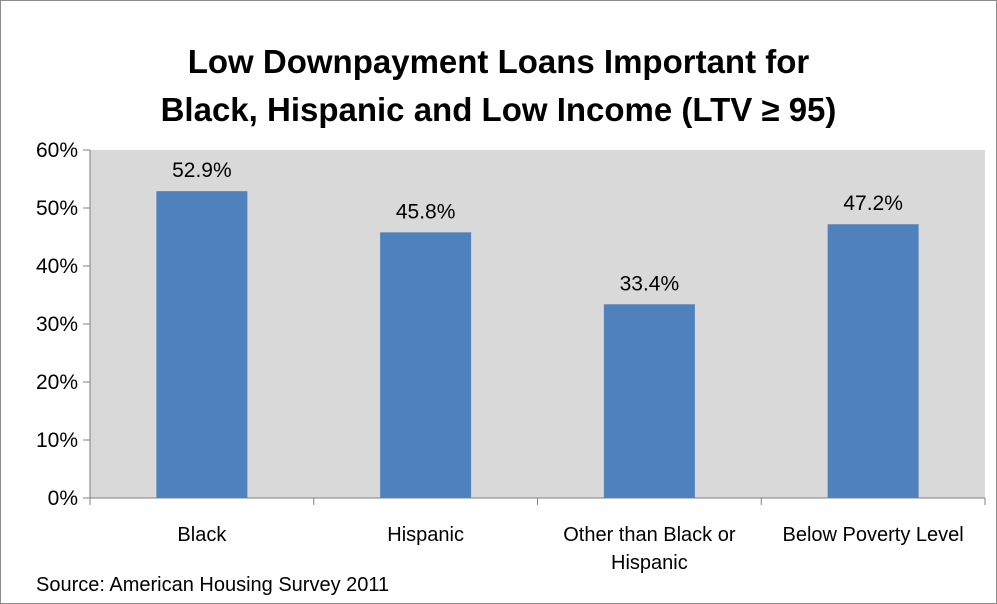 The image size is (997, 604). What do you see at coordinates (57, 266) in the screenshot?
I see `y-tick-label: 40%` at bounding box center [57, 266].